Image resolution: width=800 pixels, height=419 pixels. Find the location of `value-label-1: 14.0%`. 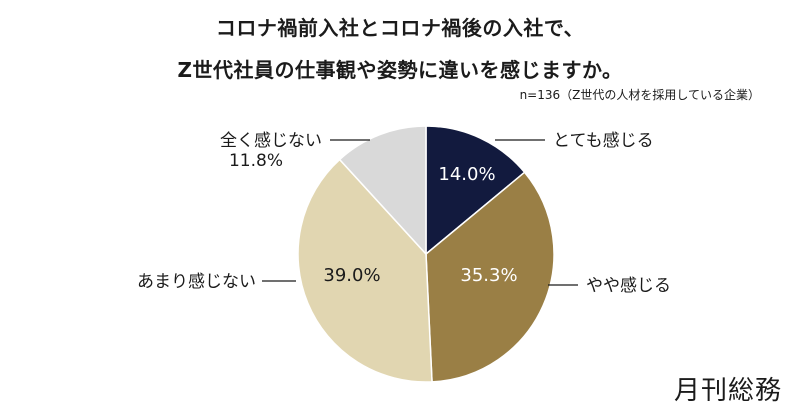

value-label-1: 14.0% is located at coordinates (466, 174).